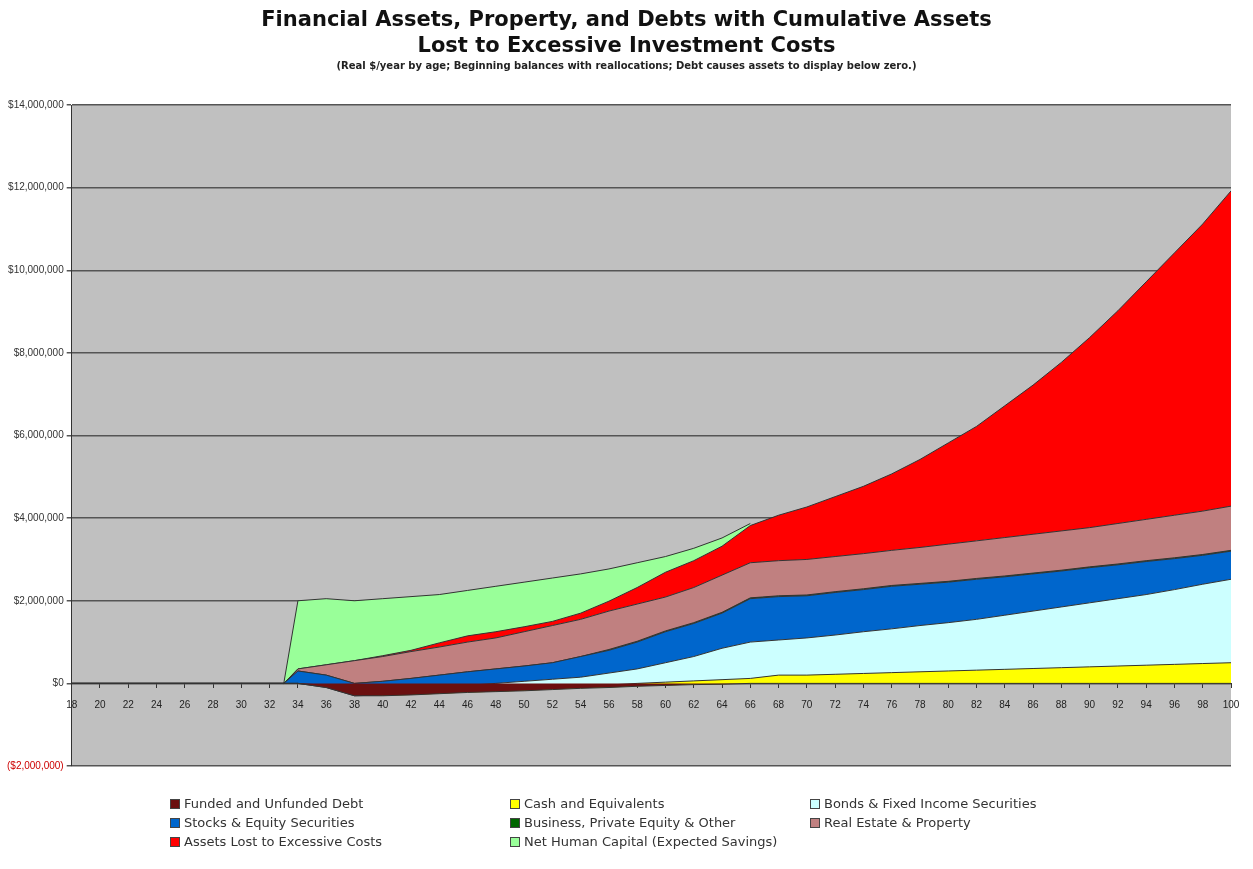 Image resolution: width=1253 pixels, height=869 pixels. What do you see at coordinates (39, 435) in the screenshot?
I see `y-tick-label: $6,000,000` at bounding box center [39, 435].